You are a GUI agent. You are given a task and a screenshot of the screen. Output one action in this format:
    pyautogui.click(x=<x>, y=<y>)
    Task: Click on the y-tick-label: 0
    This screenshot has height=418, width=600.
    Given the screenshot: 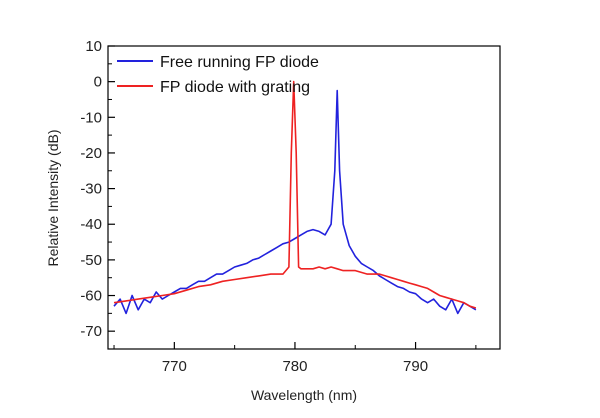 What is the action you would take?
    pyautogui.click(x=98, y=82)
    